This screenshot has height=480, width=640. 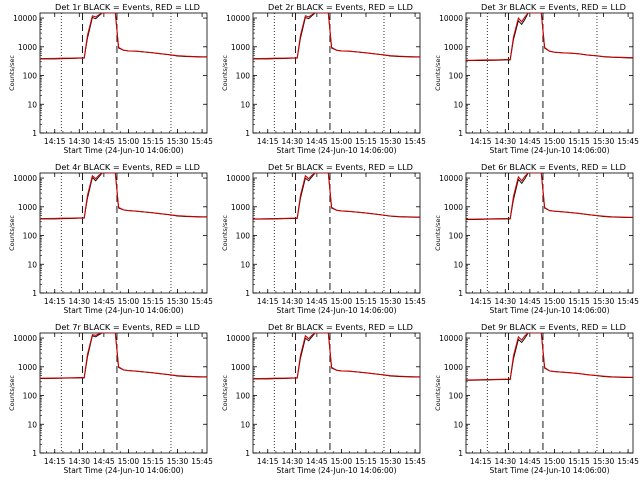 What do you see at coordinates (127, 7) in the screenshot?
I see `panel-title: Det 1r BLACK = Events, RED = LLD` at bounding box center [127, 7].